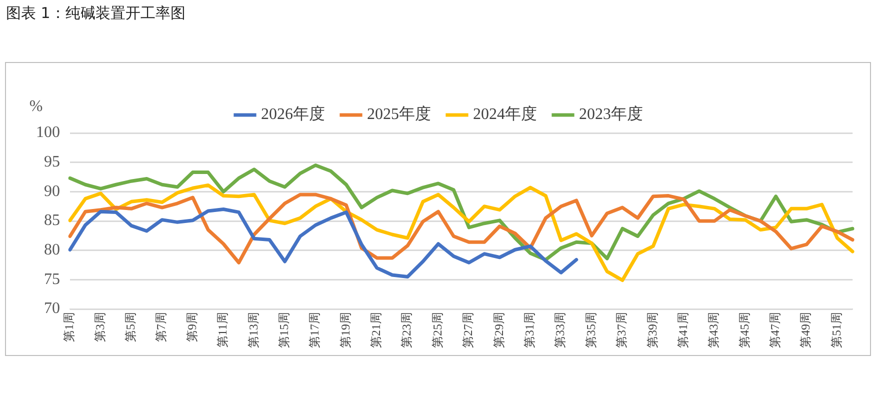 The height and width of the screenshot is (397, 874). I want to click on x-tick-label: 第23周, so click(407, 330).